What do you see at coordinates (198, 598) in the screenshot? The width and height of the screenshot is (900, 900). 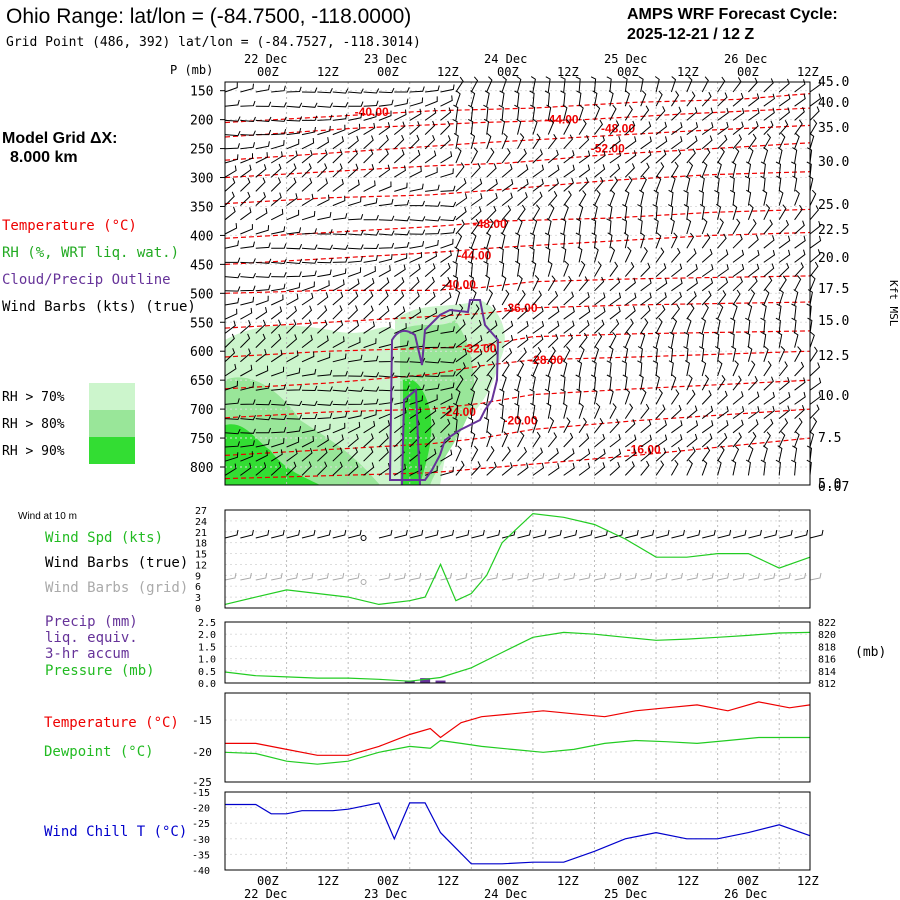 I see `wind-speed-tick-label: 3` at bounding box center [198, 598].